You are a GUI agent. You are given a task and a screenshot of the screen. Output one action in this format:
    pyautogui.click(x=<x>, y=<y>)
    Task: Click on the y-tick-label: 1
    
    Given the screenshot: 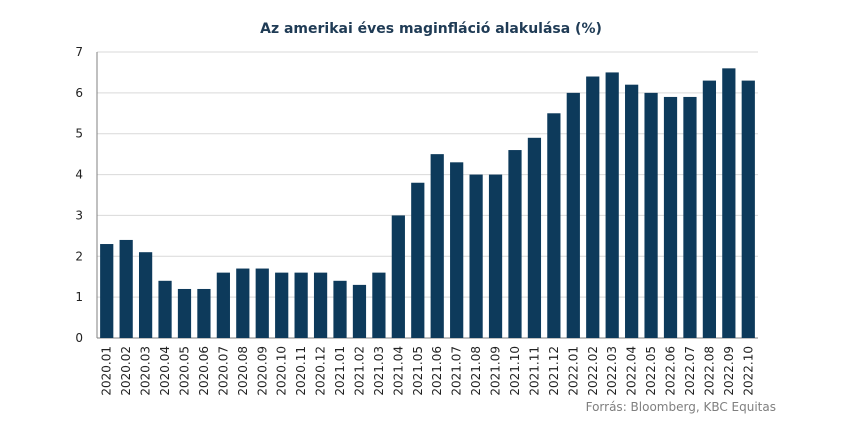 What is the action you would take?
    pyautogui.click(x=79, y=297)
    